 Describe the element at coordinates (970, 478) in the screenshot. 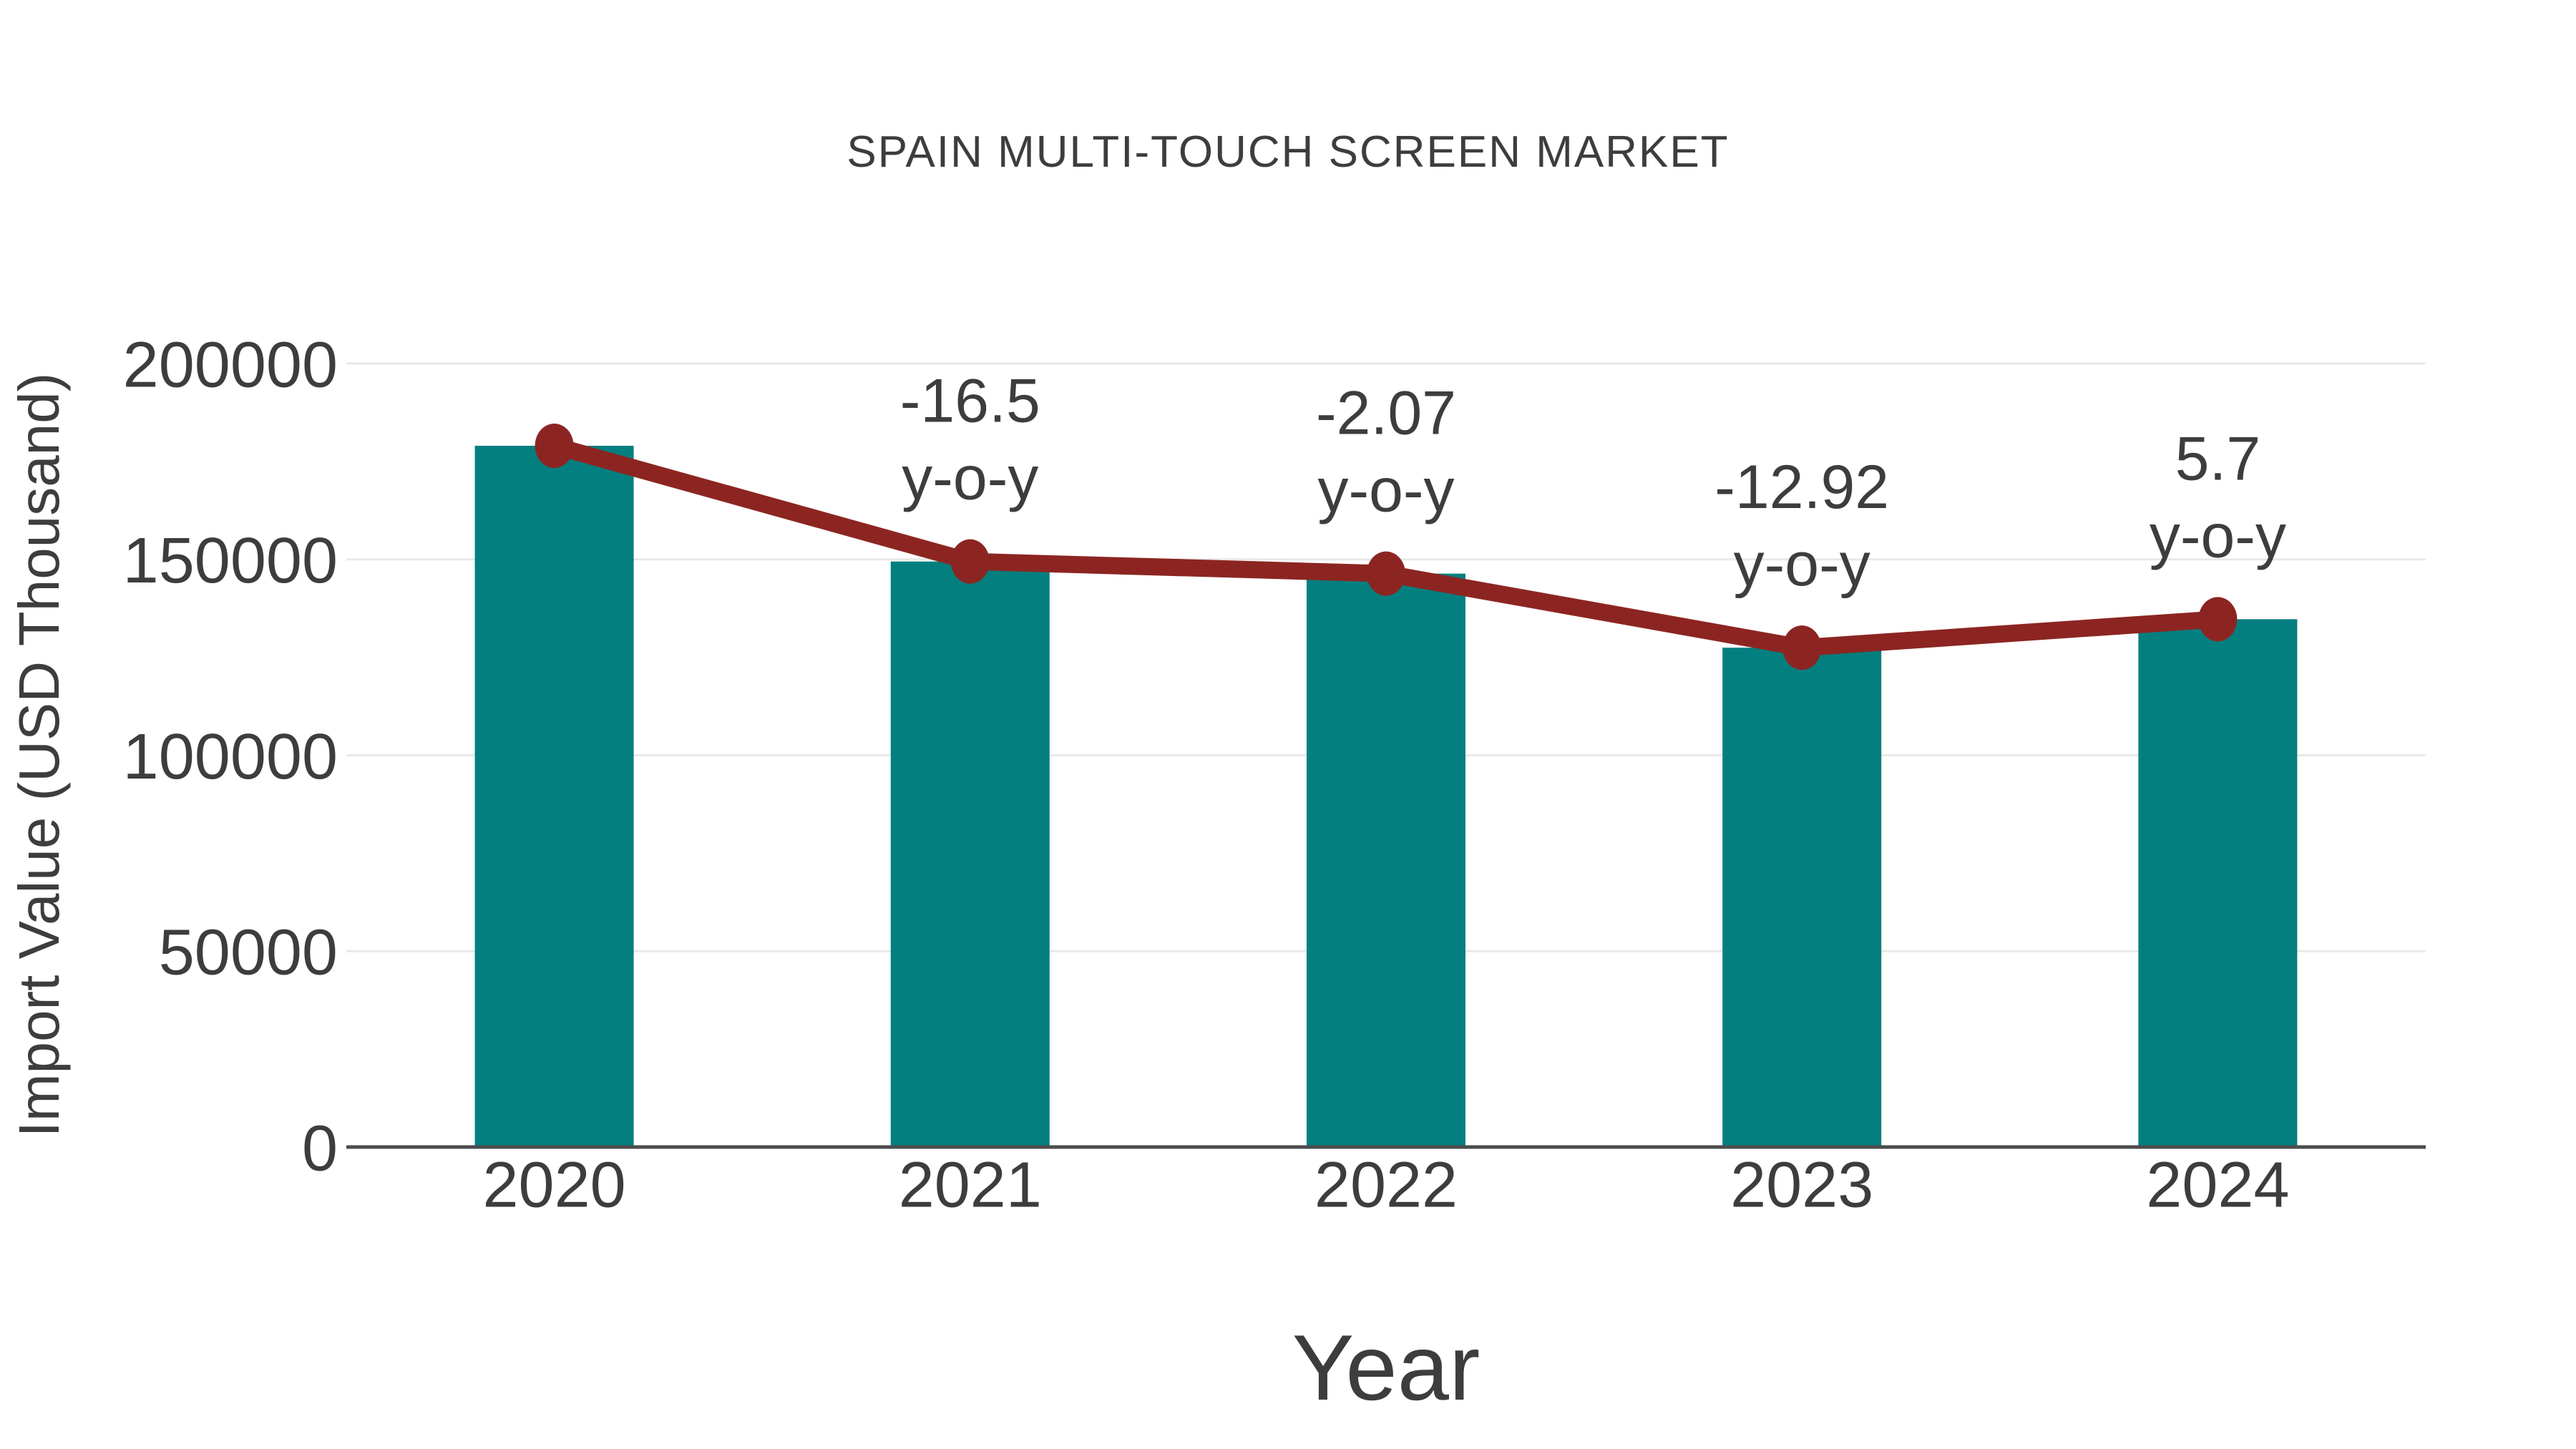

I see `annotation-suffix-2021: y-o-y` at that location.